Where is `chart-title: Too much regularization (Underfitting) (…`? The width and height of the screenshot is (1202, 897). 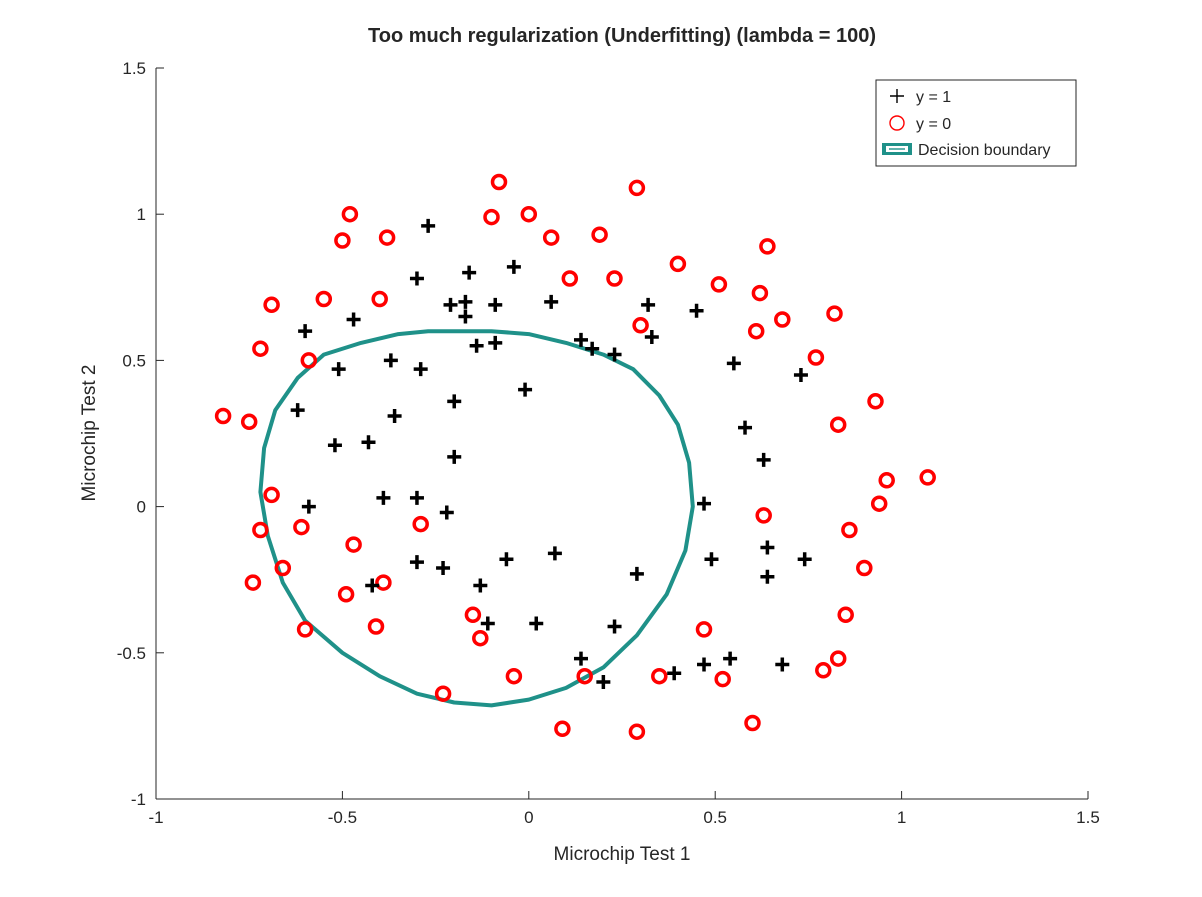
chart-title: Too much regularization (Underfitting) (… is located at coordinates (622, 36).